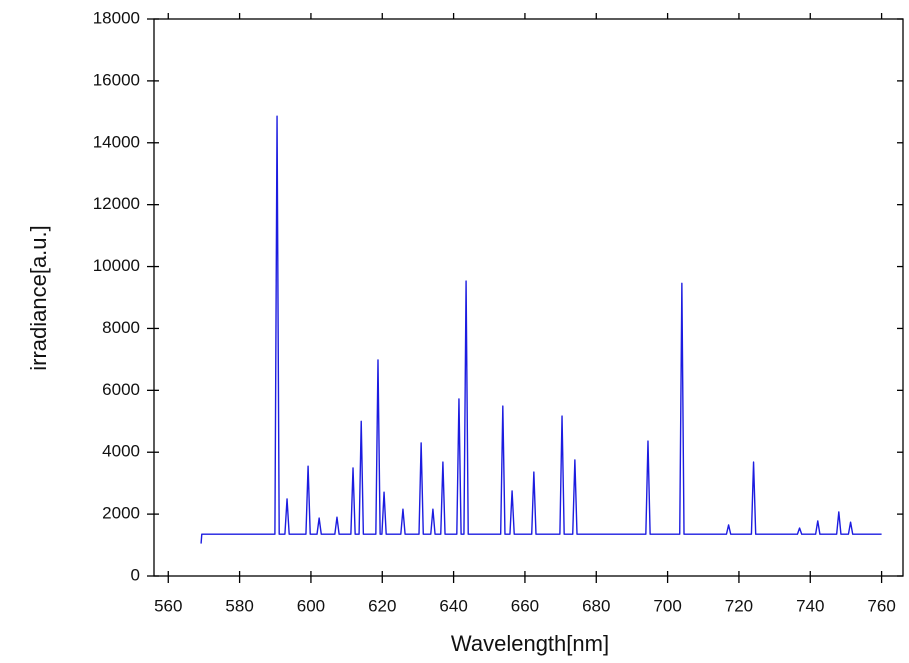 This screenshot has width=909, height=663. Describe the element at coordinates (116, 17) in the screenshot. I see `y-tick-label: 18000` at that location.